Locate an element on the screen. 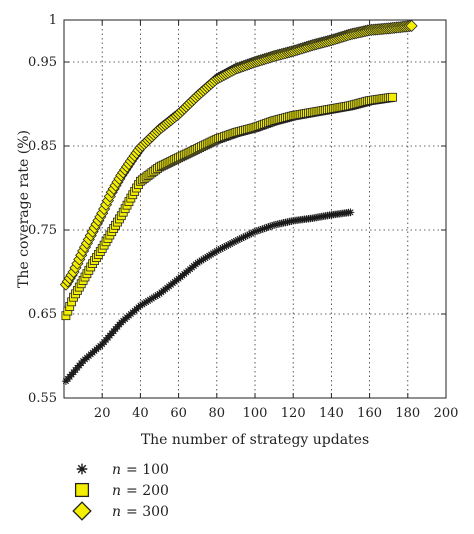 The width and height of the screenshot is (474, 534). legend-entry-n100: n = 100 is located at coordinates (122, 470).